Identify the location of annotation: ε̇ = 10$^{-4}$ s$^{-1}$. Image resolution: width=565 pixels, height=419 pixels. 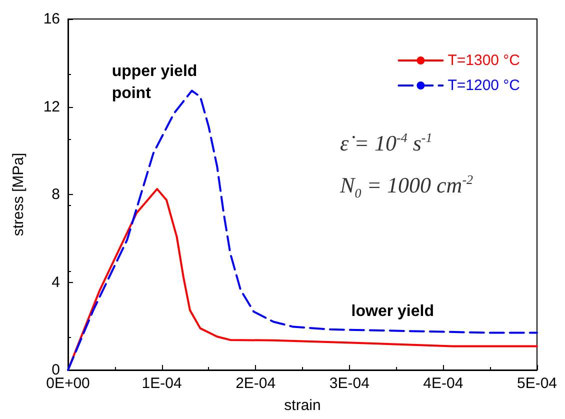
(386, 143).